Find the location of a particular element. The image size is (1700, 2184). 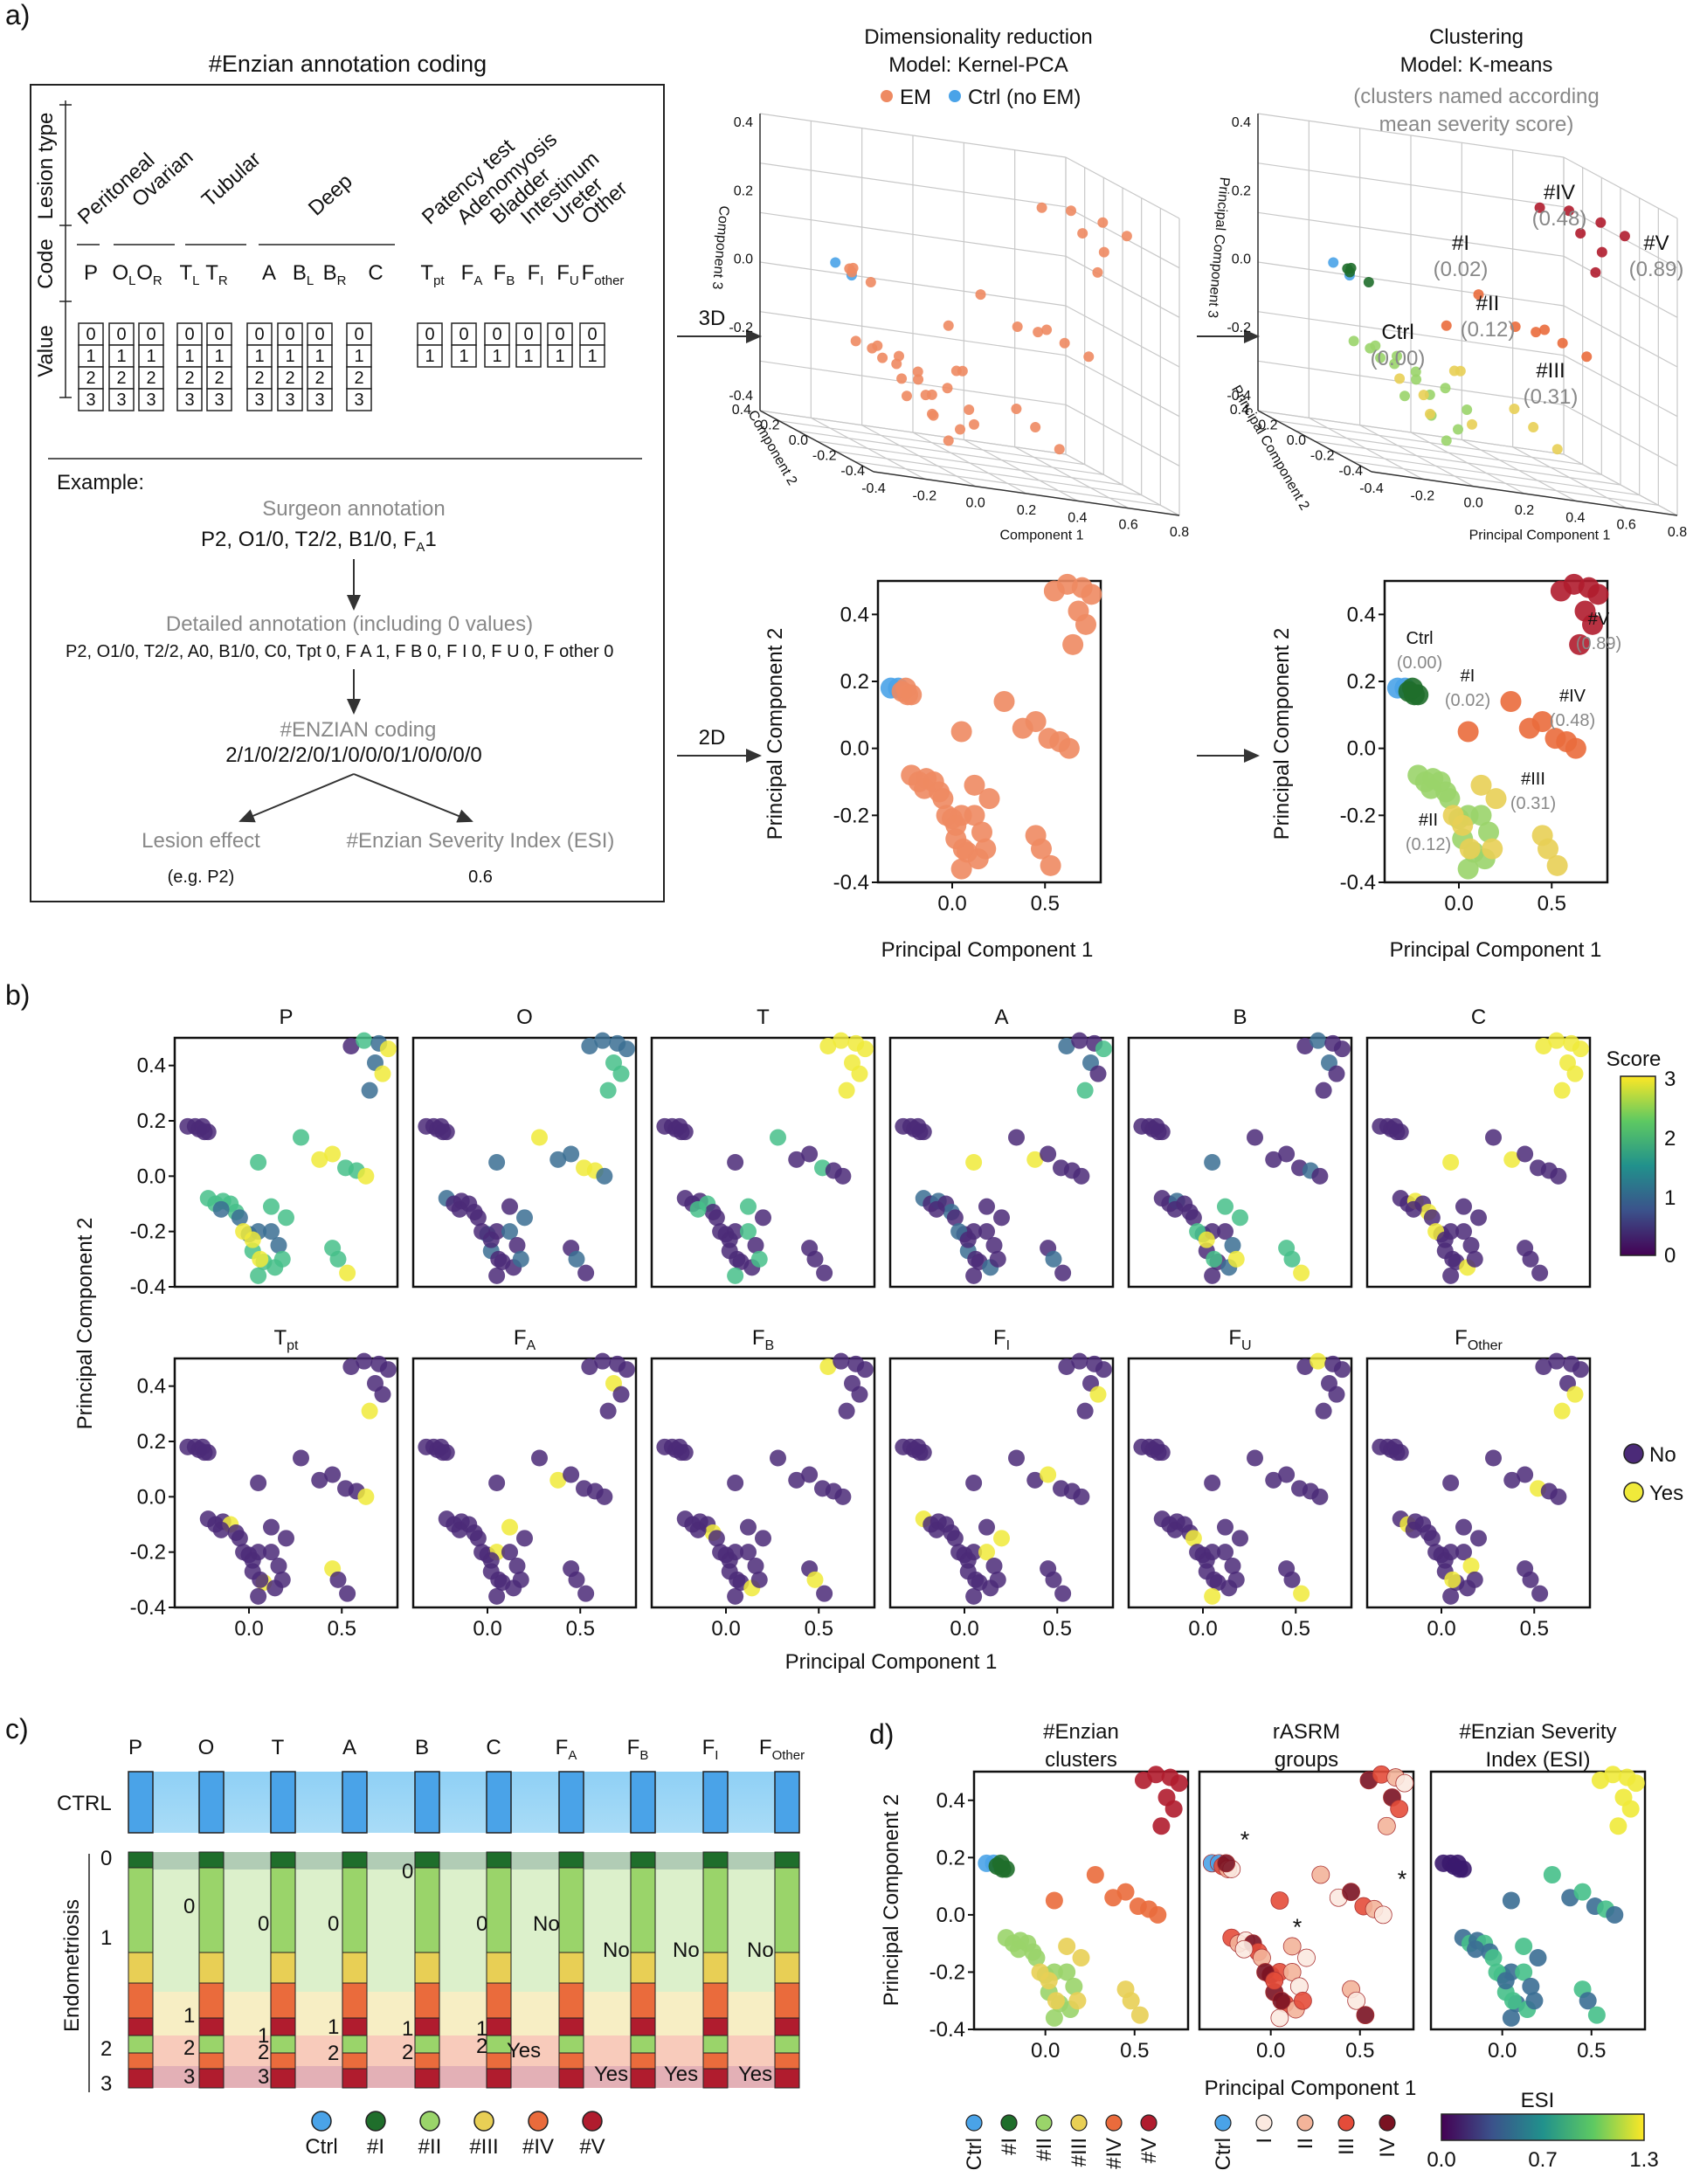

c-col-header: P is located at coordinates (135, 1747).